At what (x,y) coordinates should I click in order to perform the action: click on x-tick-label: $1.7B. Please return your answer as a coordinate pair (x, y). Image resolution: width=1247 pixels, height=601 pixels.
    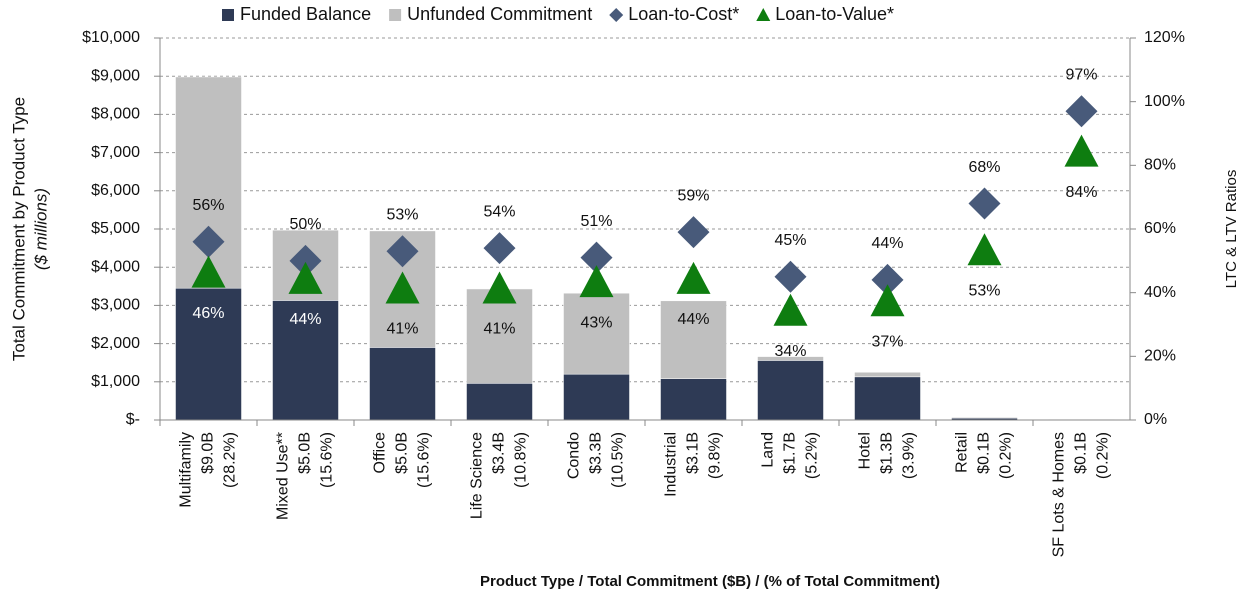
    Looking at the image, I should click on (790, 453).